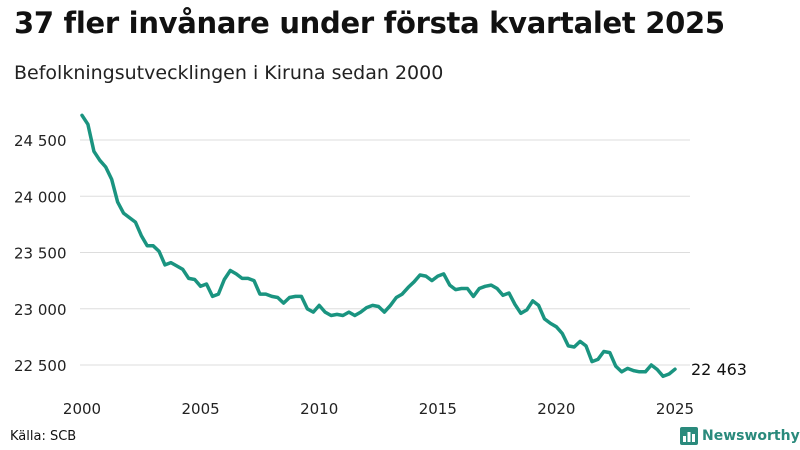 Image resolution: width=800 pixels, height=450 pixels. Describe the element at coordinates (438, 409) in the screenshot. I see `x-tick-label: 2015` at that location.